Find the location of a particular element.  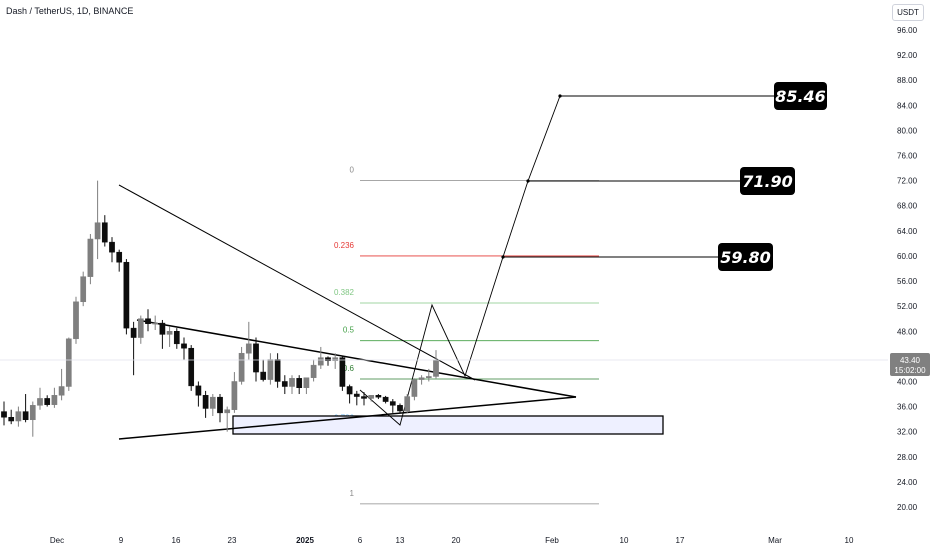

x-tick-label-10: 17 is located at coordinates (680, 540).